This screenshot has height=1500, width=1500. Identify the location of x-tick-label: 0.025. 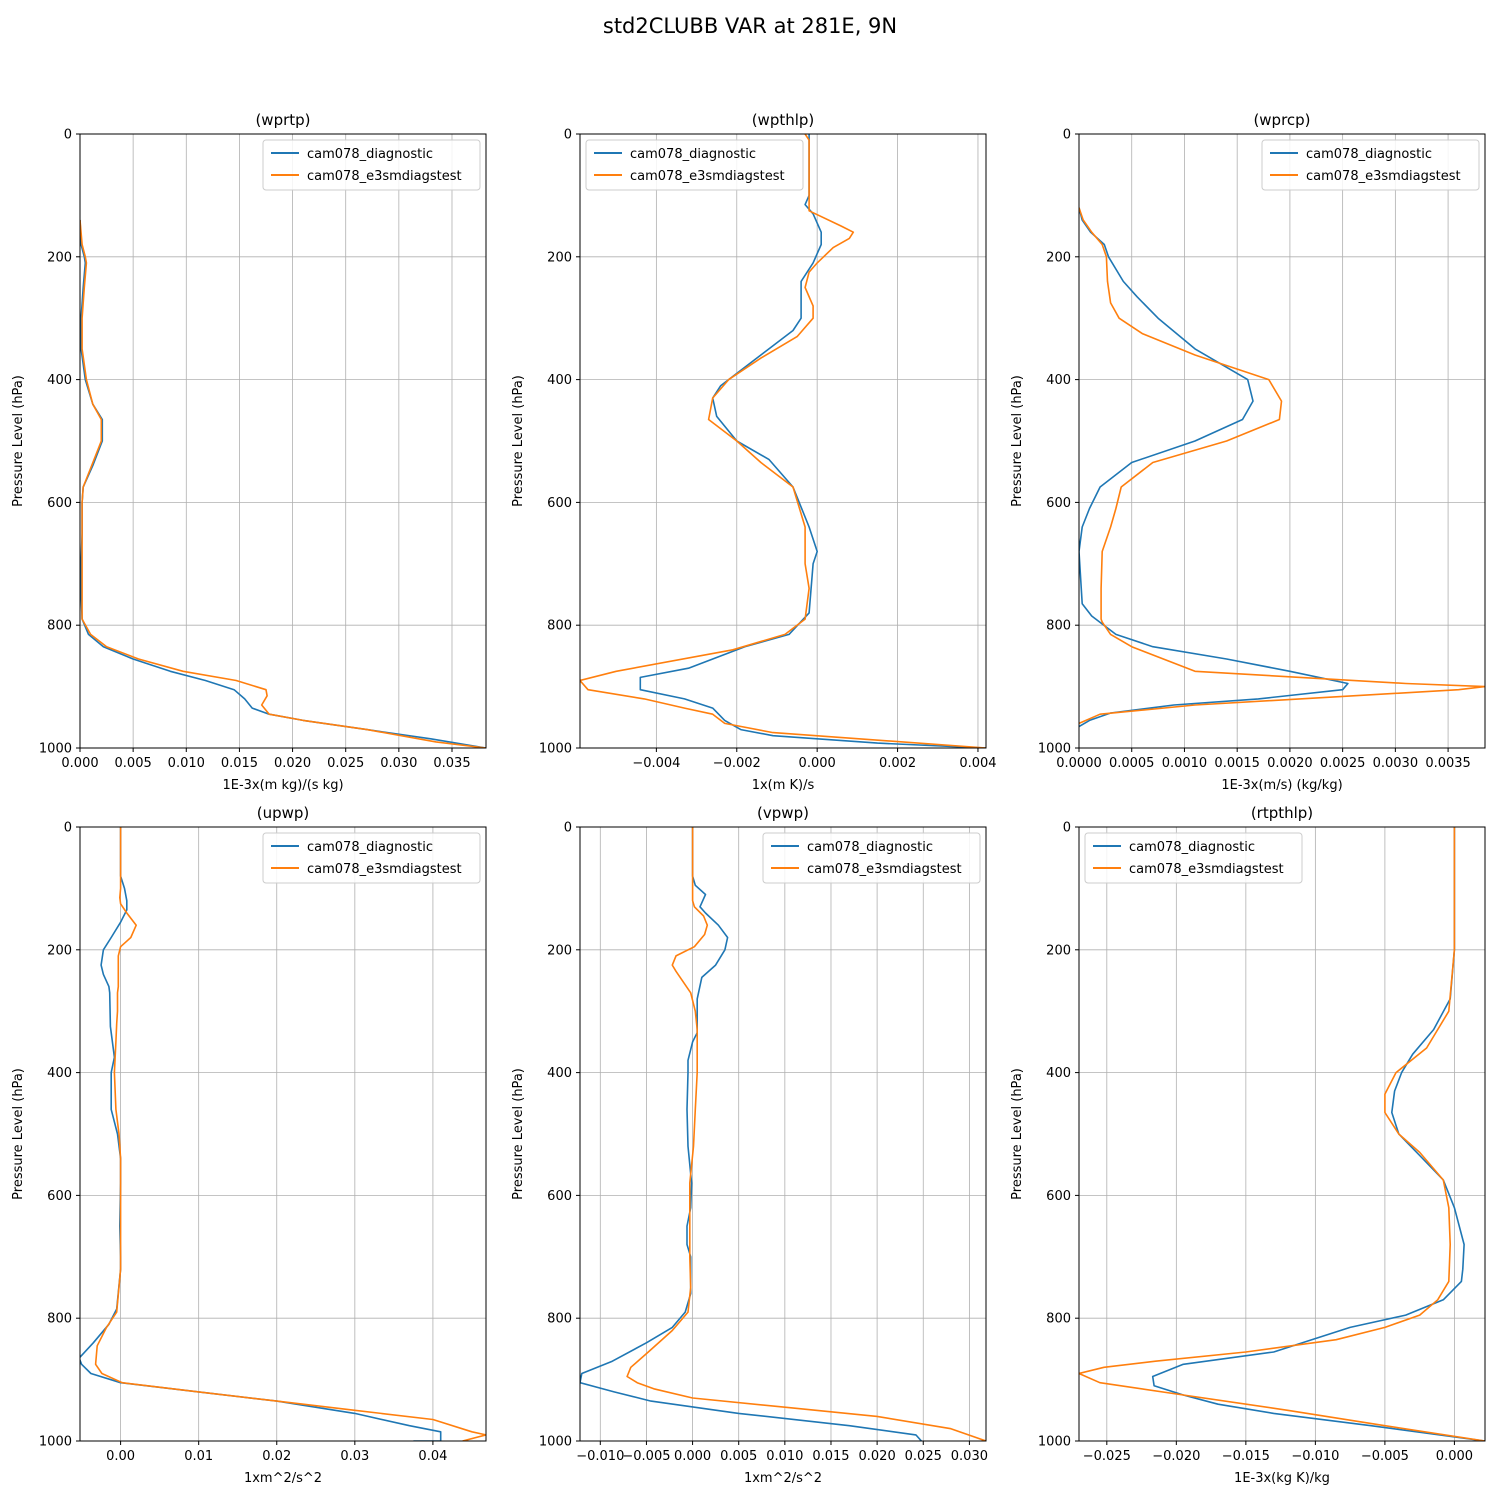
(345, 763).